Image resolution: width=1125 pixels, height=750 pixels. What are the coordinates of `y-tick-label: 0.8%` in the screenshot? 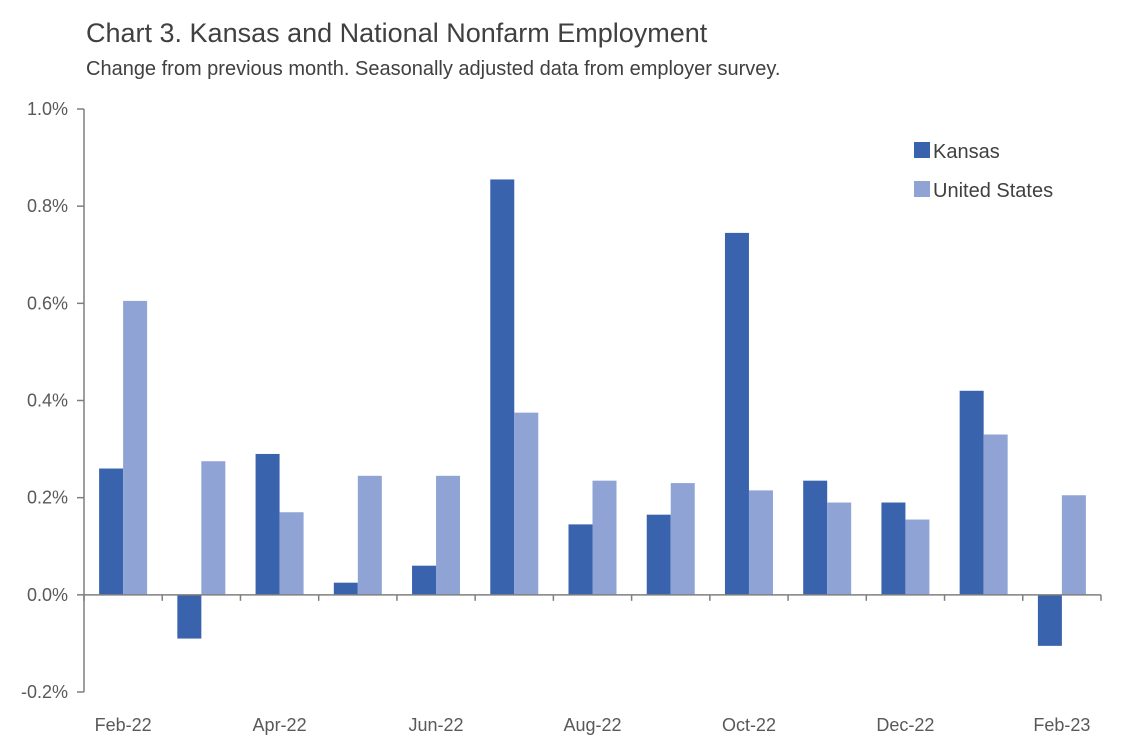 It's located at (47, 206).